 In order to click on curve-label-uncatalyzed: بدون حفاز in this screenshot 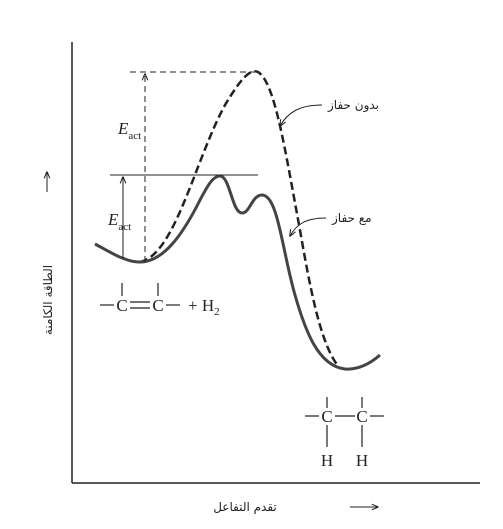, I will do `click(353, 105)`.